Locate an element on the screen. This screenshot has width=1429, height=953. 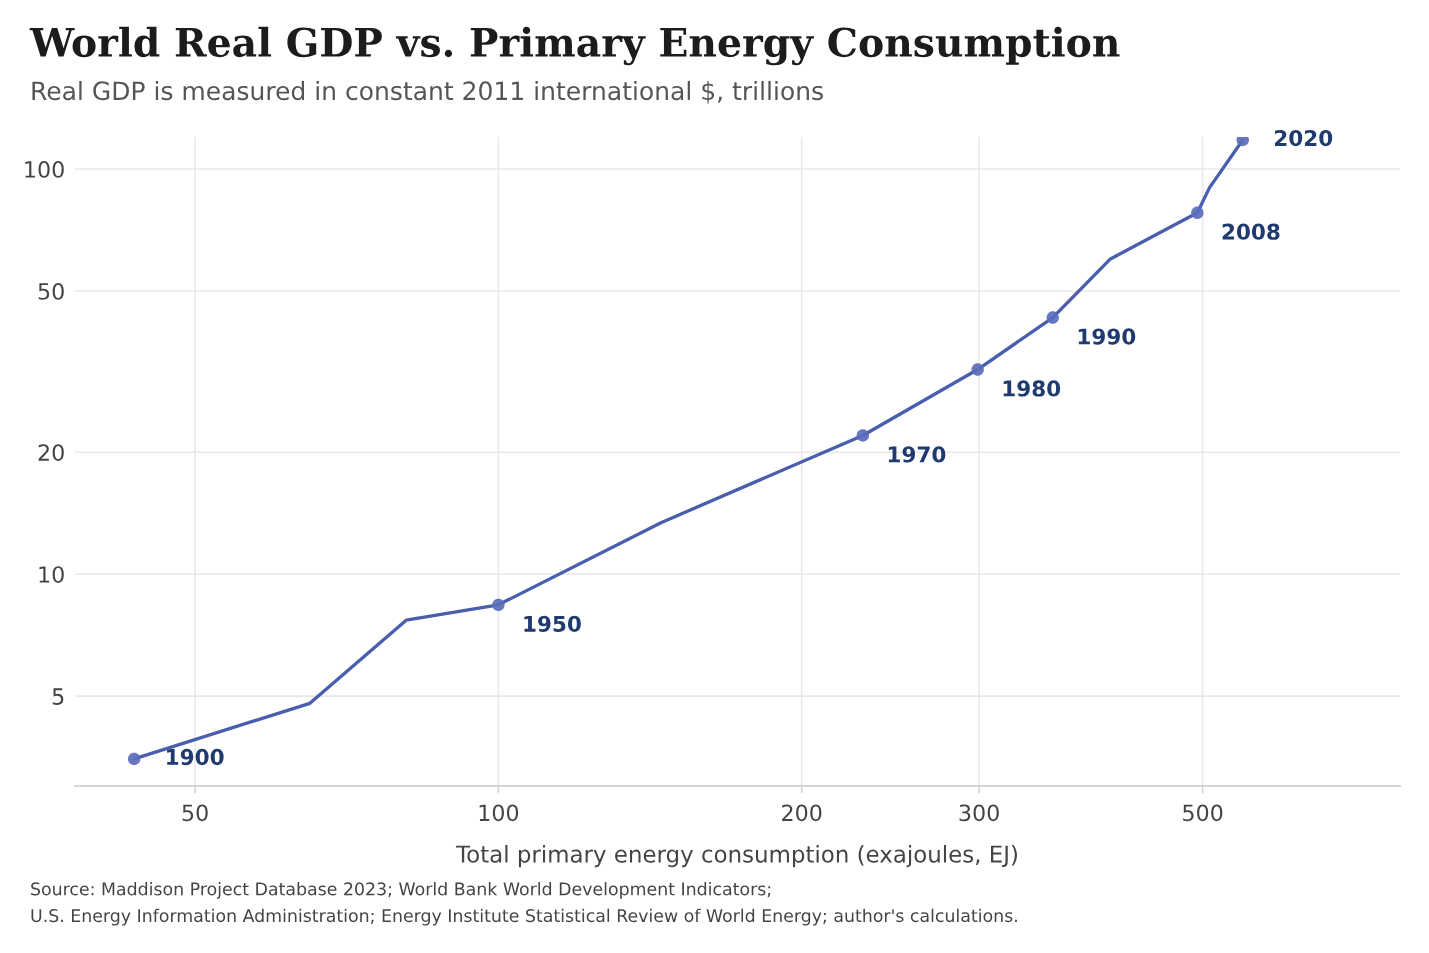
y-tick-label: 5 is located at coordinates (58, 696).